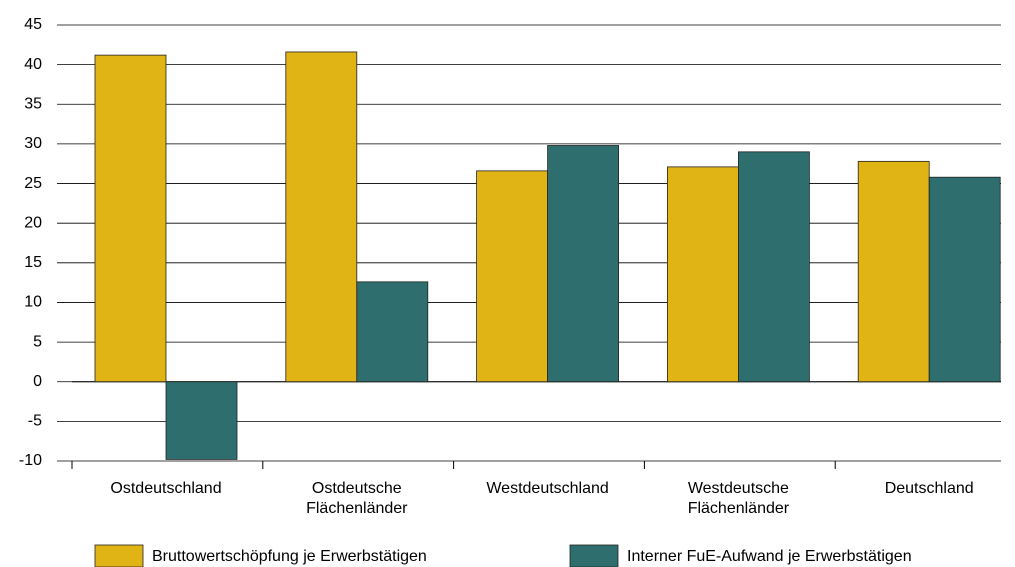  Describe the element at coordinates (33, 262) in the screenshot. I see `y-tick-label: 15` at that location.